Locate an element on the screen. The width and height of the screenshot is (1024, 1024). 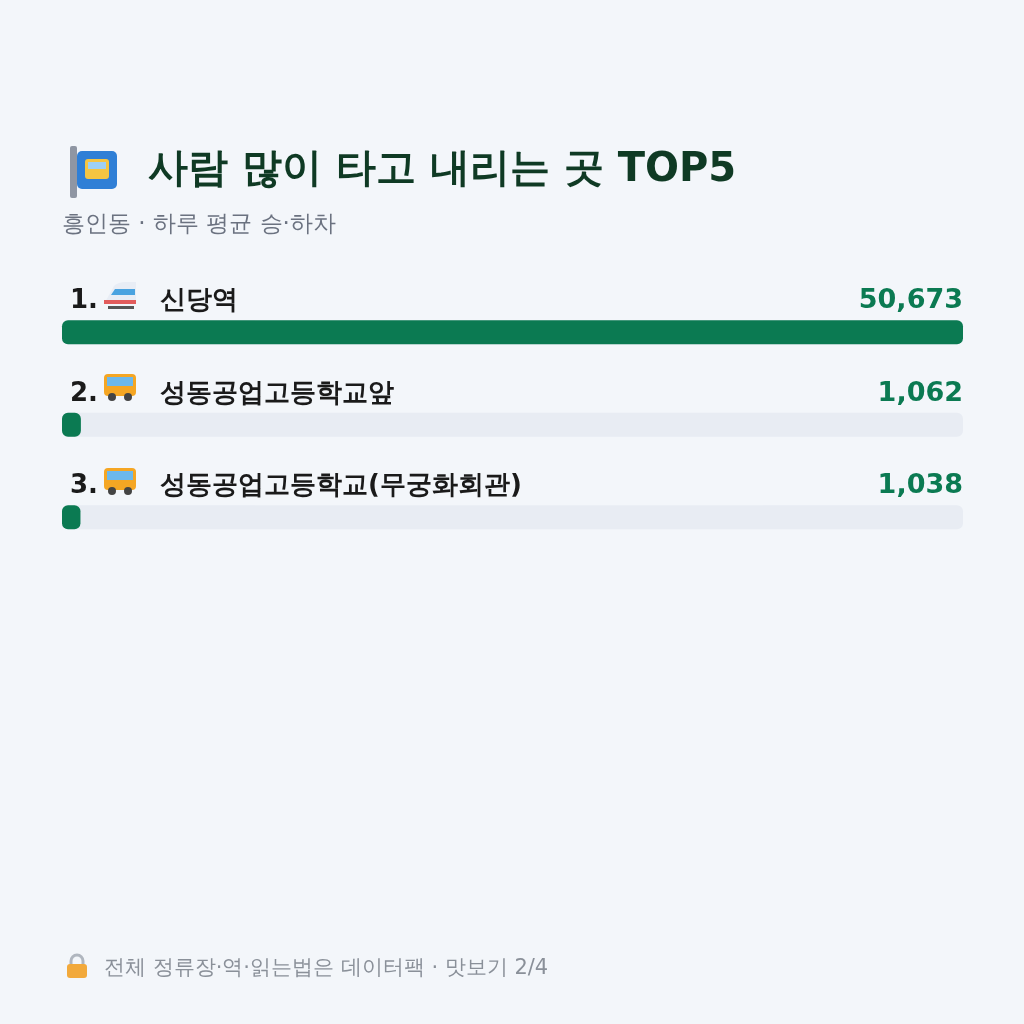
chart-subtitle: 흥인동 · 하루 평균 승·하차 is located at coordinates (199, 223).